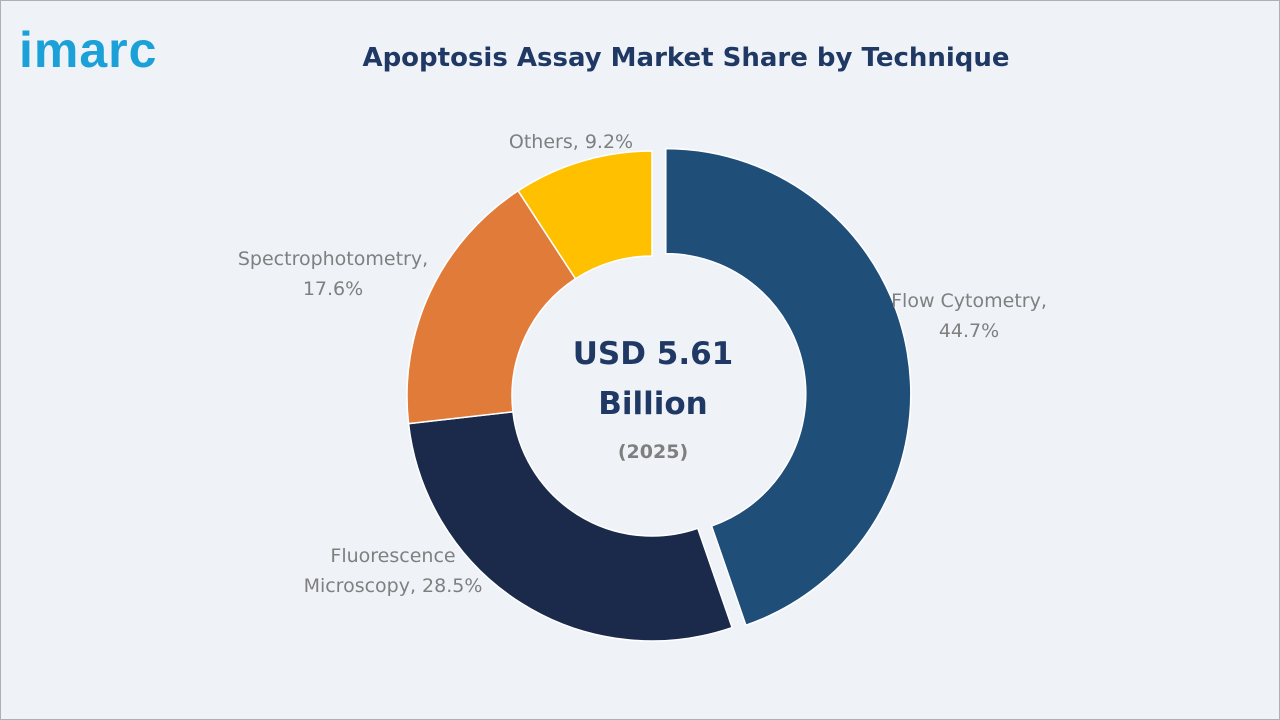  Describe the element at coordinates (571, 142) in the screenshot. I see `data-label: Others, 9.2%` at that location.